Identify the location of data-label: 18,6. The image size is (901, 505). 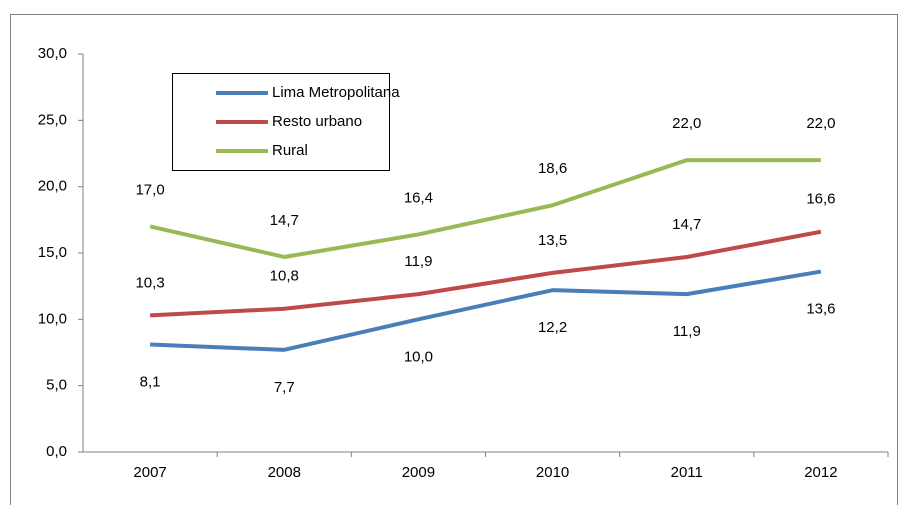
(552, 168).